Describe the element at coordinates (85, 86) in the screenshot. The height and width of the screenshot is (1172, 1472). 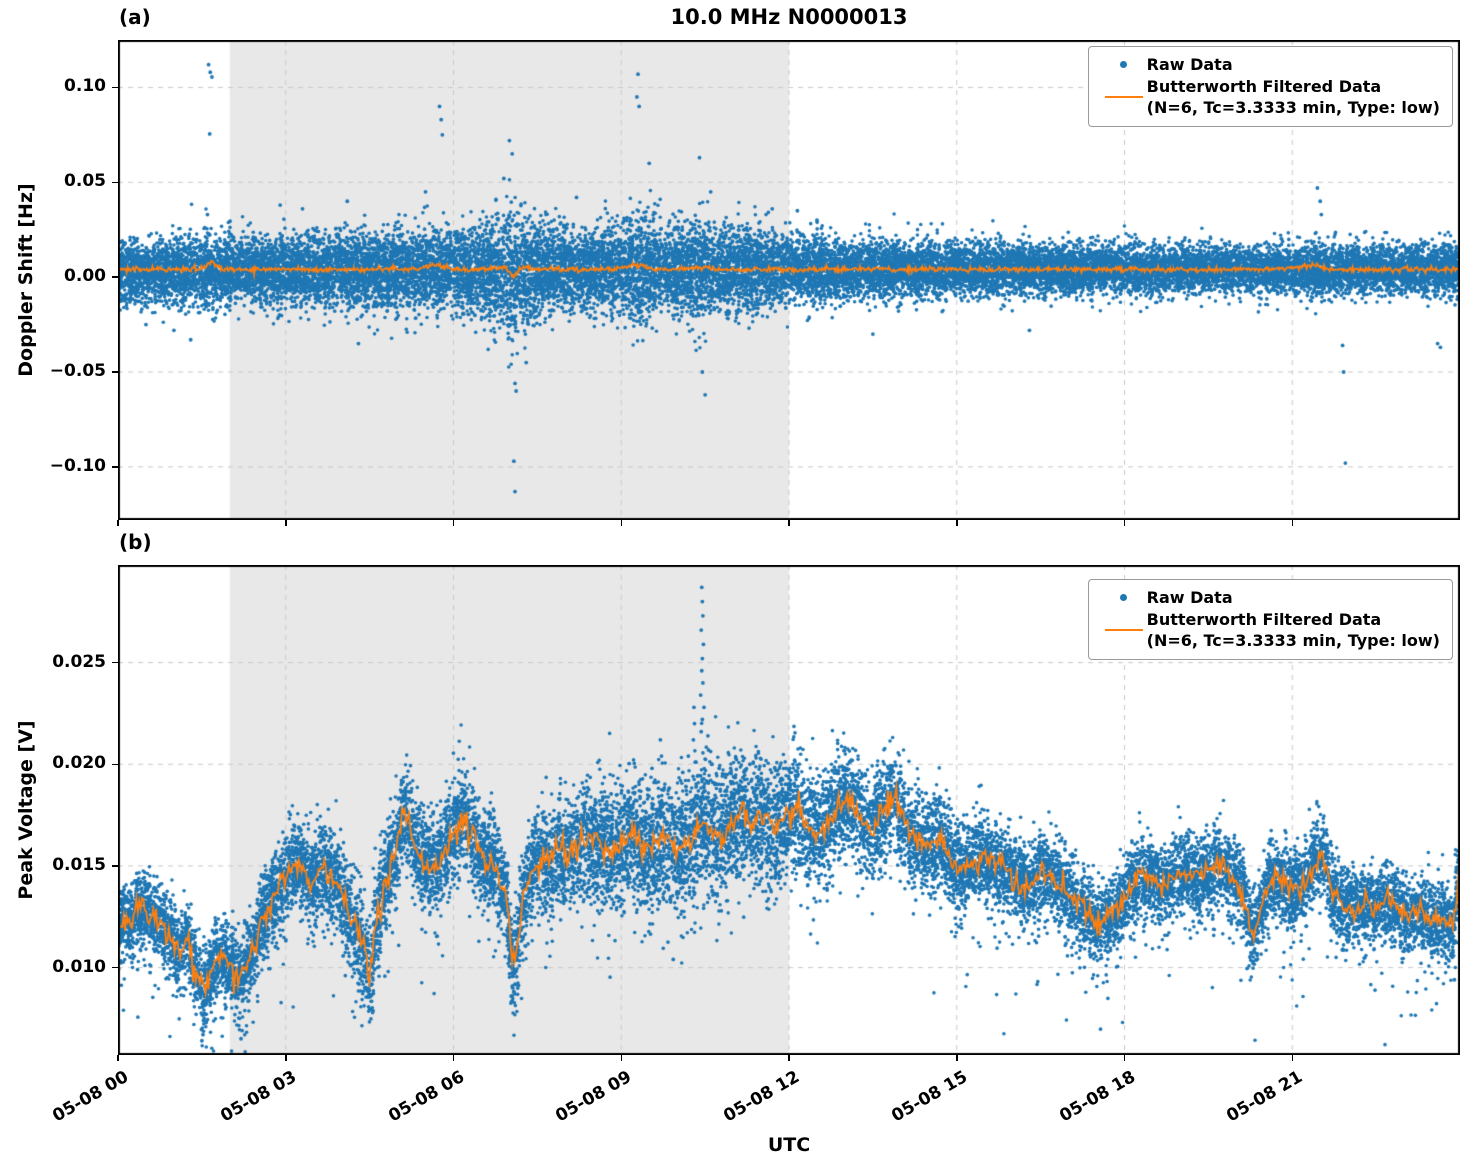
I see `y-tick-label: 0.10` at that location.